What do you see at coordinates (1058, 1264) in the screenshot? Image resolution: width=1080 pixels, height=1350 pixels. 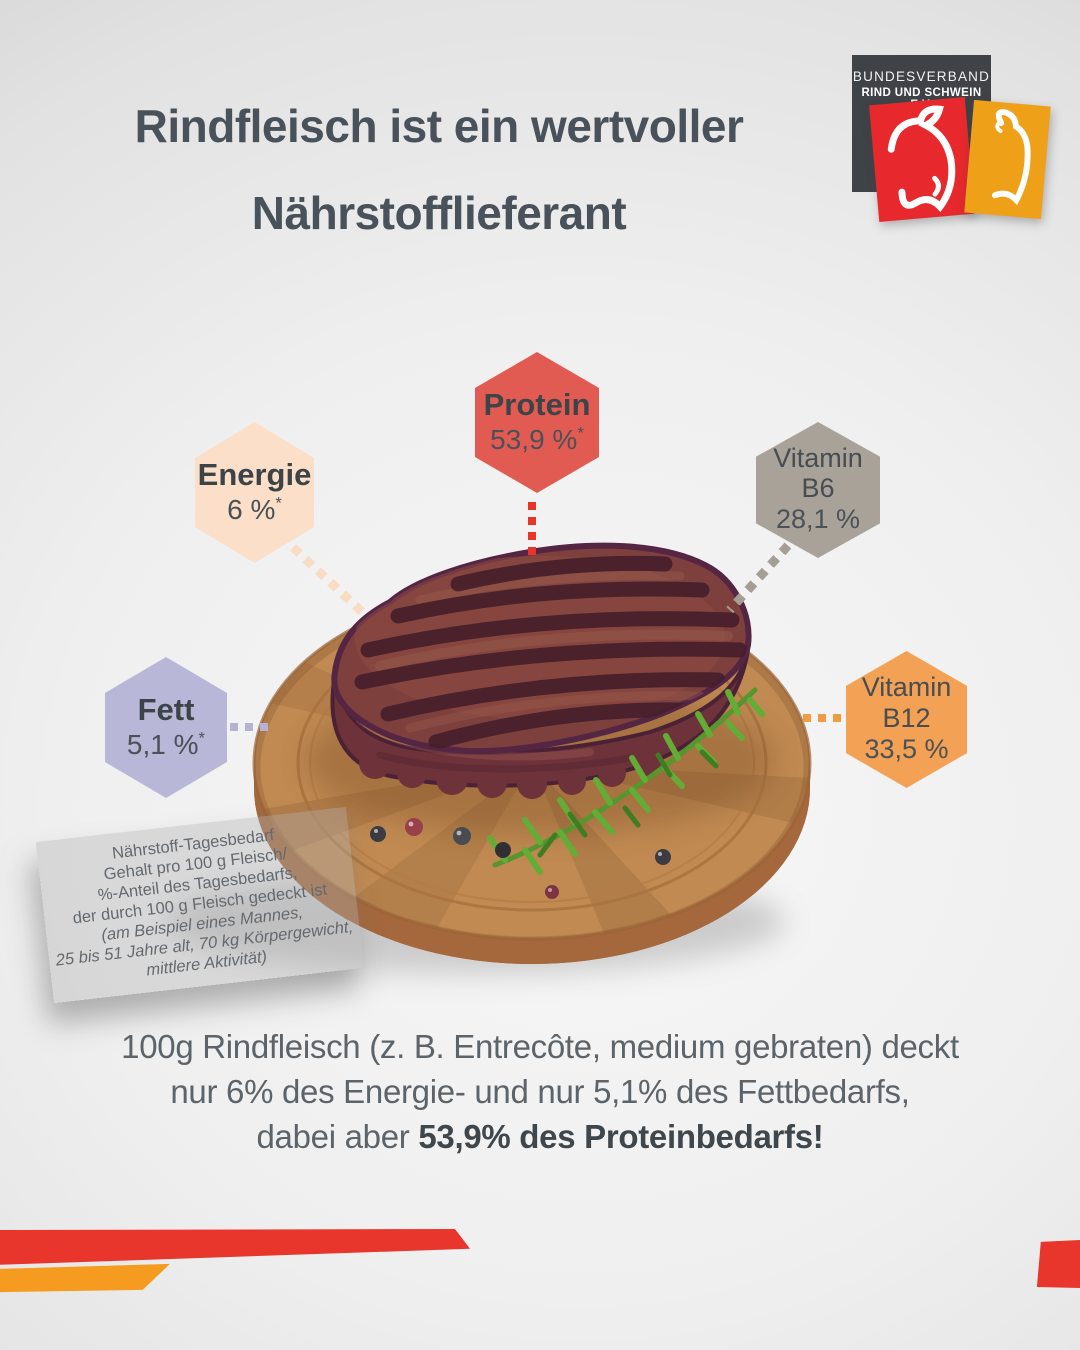 I see `decor-stripe-red-right` at bounding box center [1058, 1264].